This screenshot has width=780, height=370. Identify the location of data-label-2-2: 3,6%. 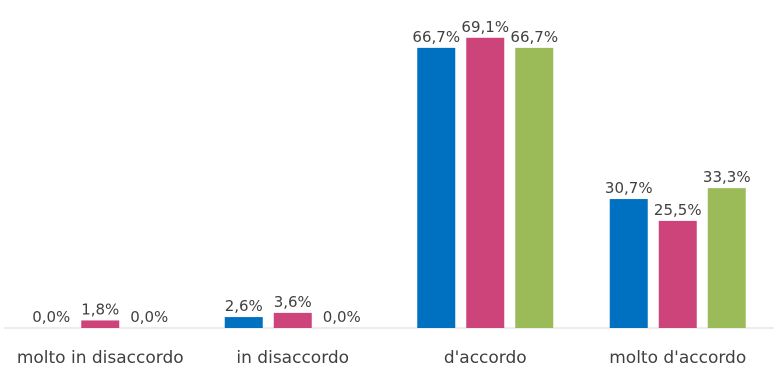
(293, 302).